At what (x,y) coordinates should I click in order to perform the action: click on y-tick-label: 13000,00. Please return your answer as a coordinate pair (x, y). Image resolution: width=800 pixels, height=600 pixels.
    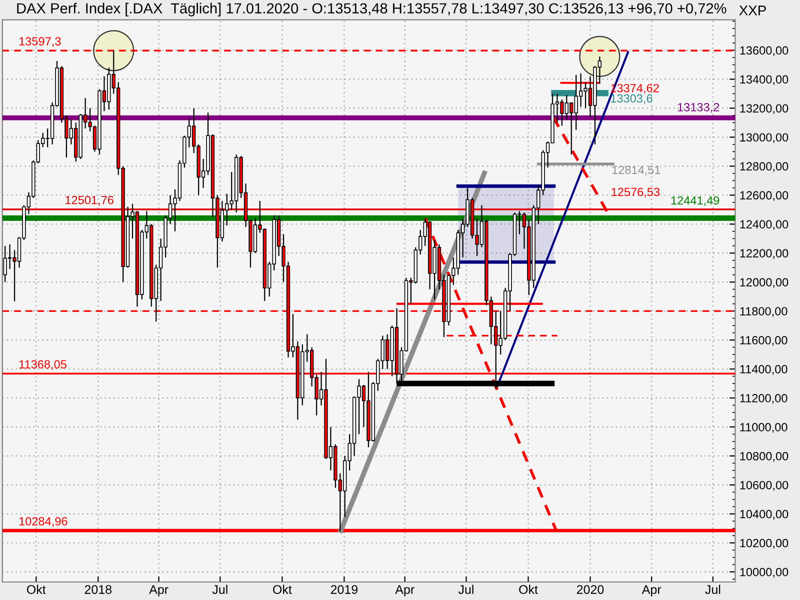
    Looking at the image, I should click on (764, 138).